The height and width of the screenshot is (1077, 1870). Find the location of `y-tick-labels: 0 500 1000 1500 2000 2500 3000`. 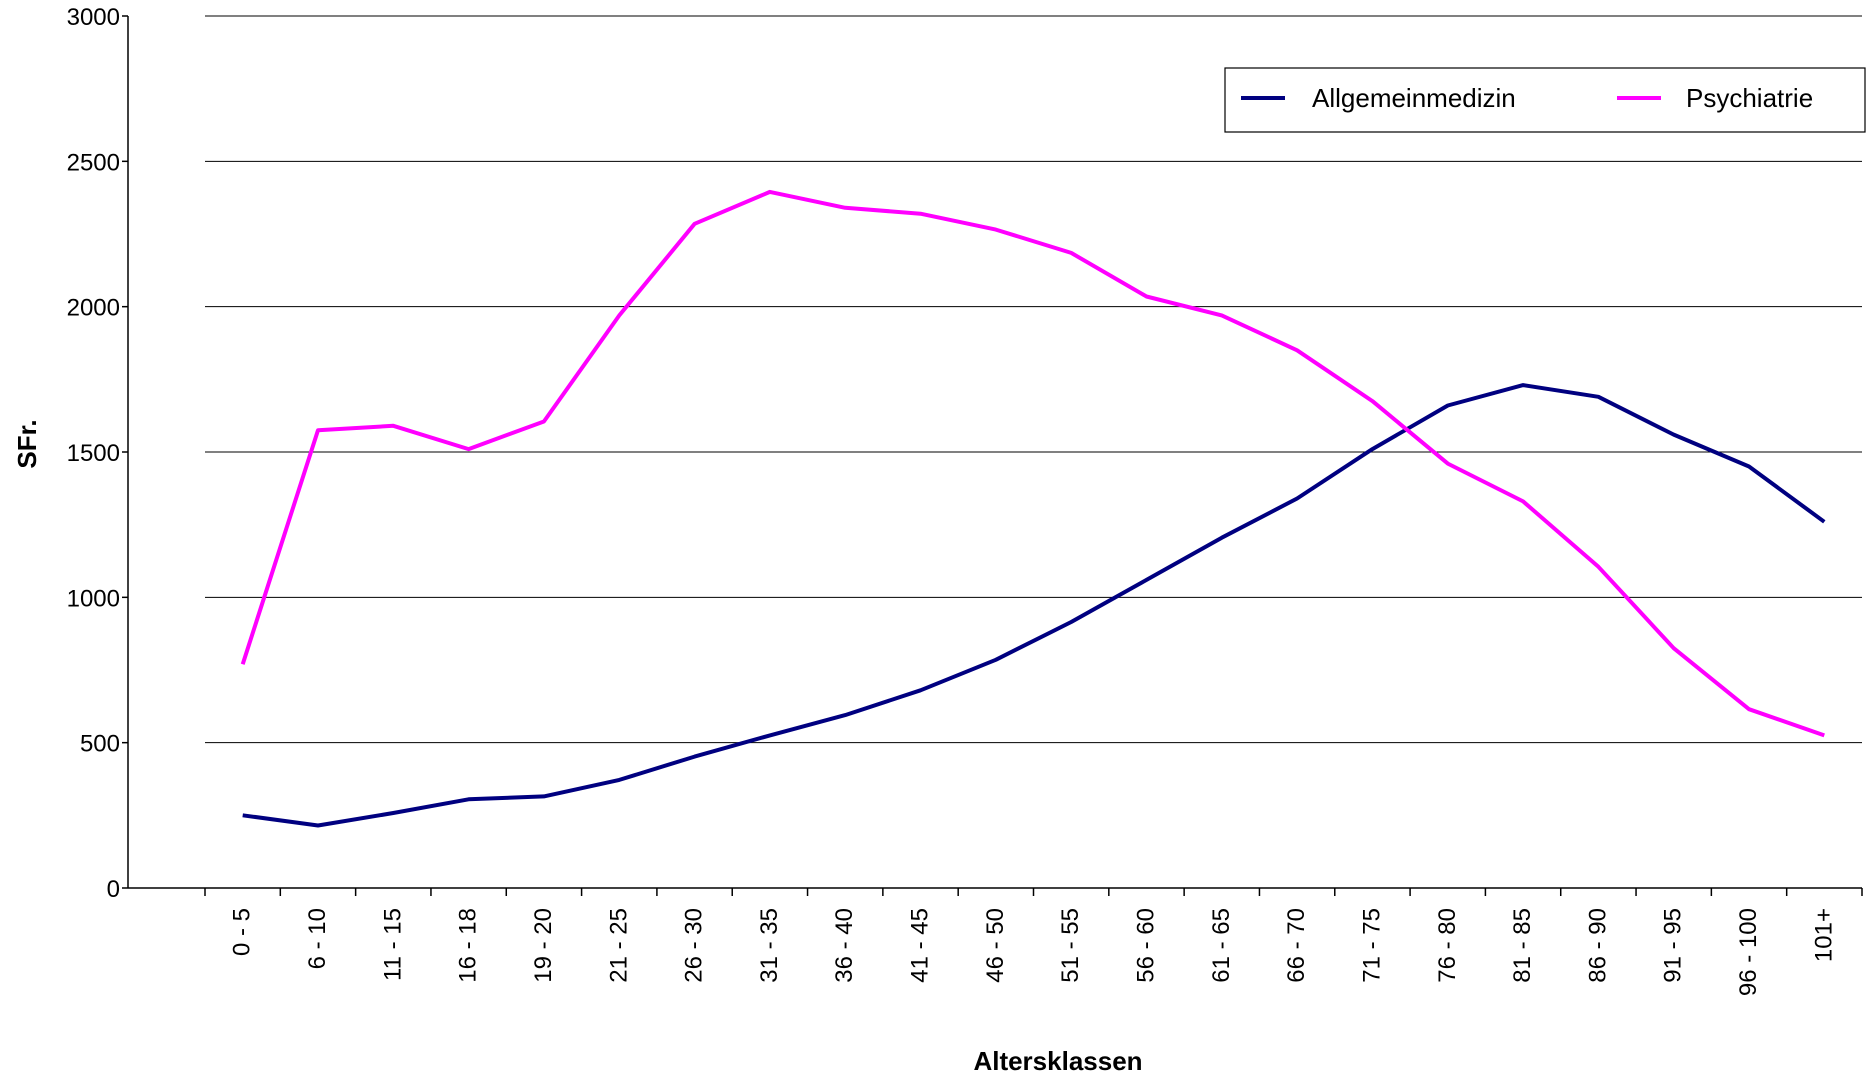

y-tick-labels: 0 500 1000 1500 2000 2500 3000 is located at coordinates (97, 453).